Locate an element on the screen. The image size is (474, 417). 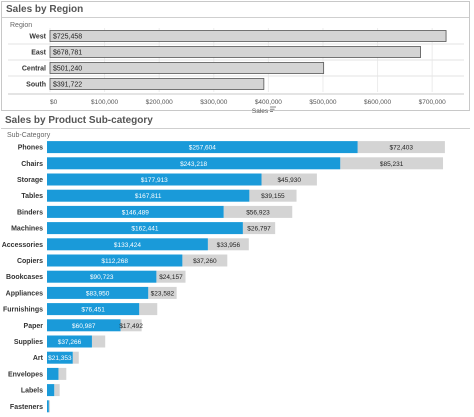
subcategory-label: Bookcases is located at coordinates (24, 277).